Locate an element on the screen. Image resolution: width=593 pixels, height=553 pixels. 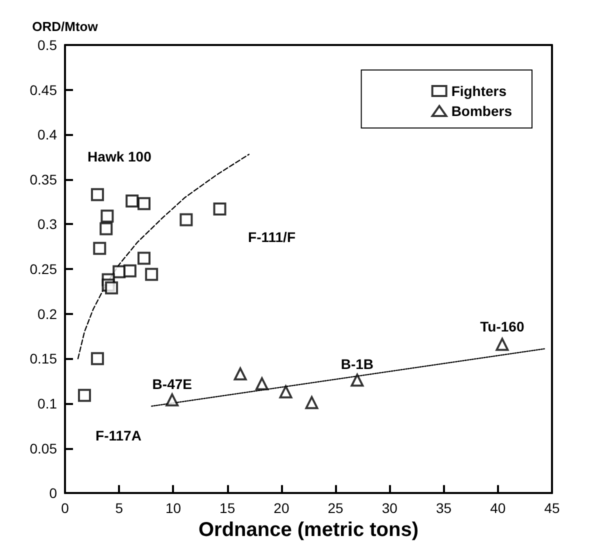
y-tick-label: 0.4 is located at coordinates (48, 134).